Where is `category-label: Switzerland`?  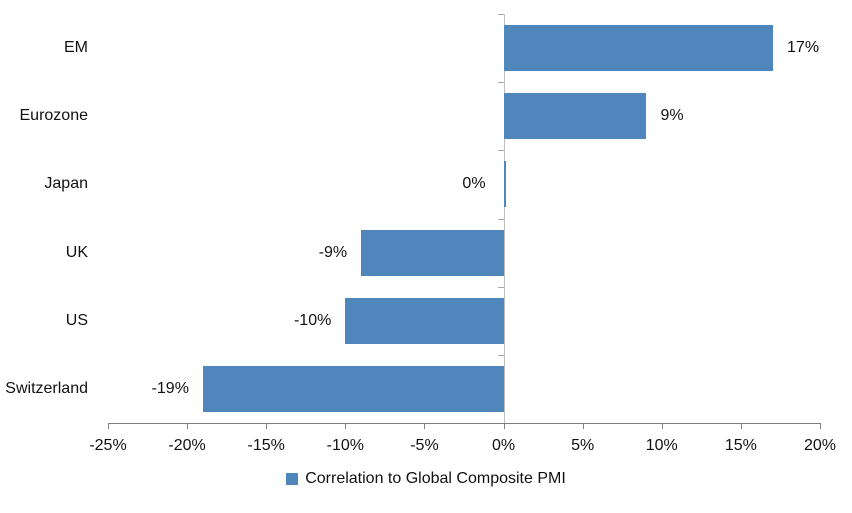
category-label: Switzerland is located at coordinates (46, 388).